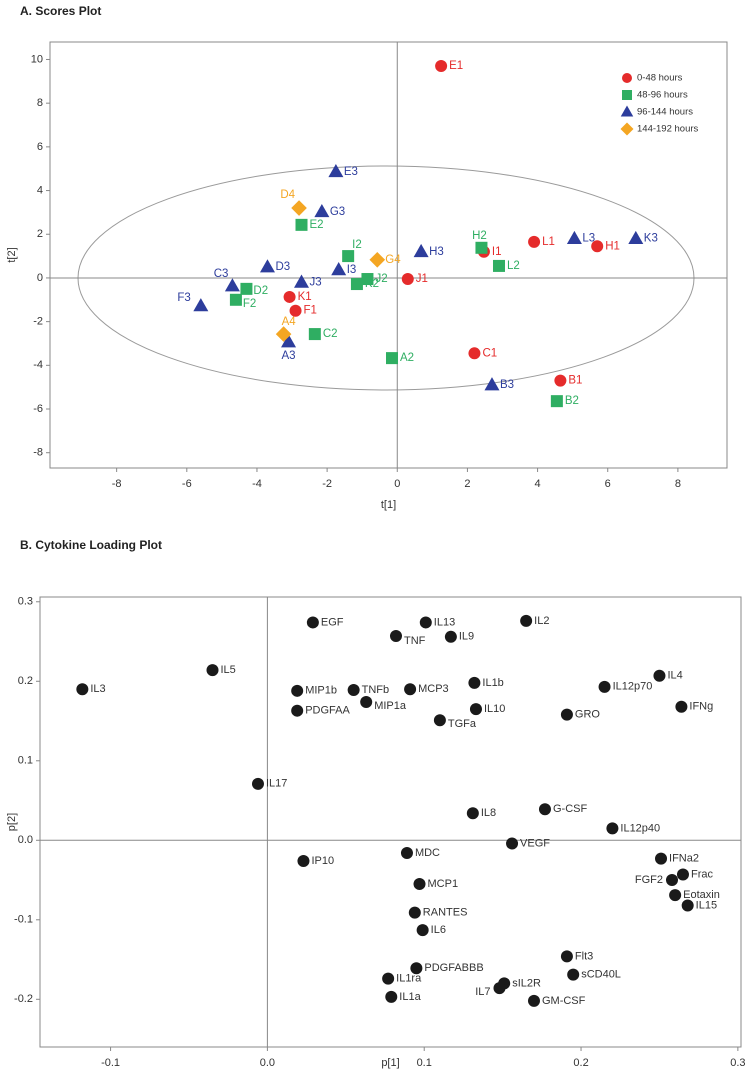  What do you see at coordinates (684, 858) in the screenshot?
I see `point-label: IFNa2` at bounding box center [684, 858].